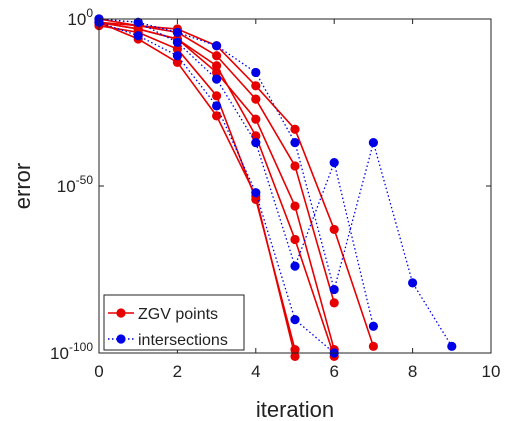  Describe the element at coordinates (75, 184) in the screenshot. I see `y-tick-label: 10-50` at that location.